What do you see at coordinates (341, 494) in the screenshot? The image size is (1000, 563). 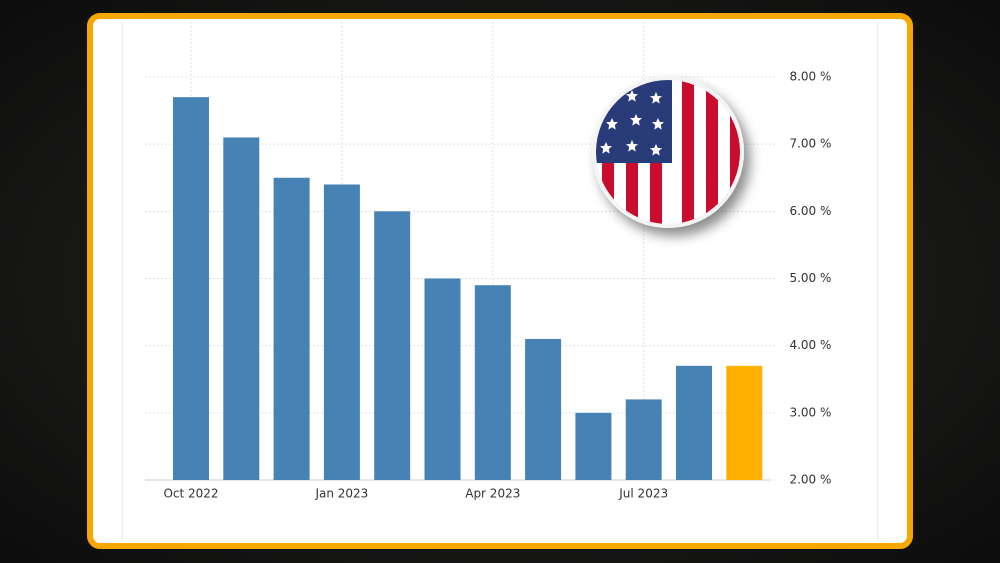 I see `x-tick-label: Jan 2023` at bounding box center [341, 494].